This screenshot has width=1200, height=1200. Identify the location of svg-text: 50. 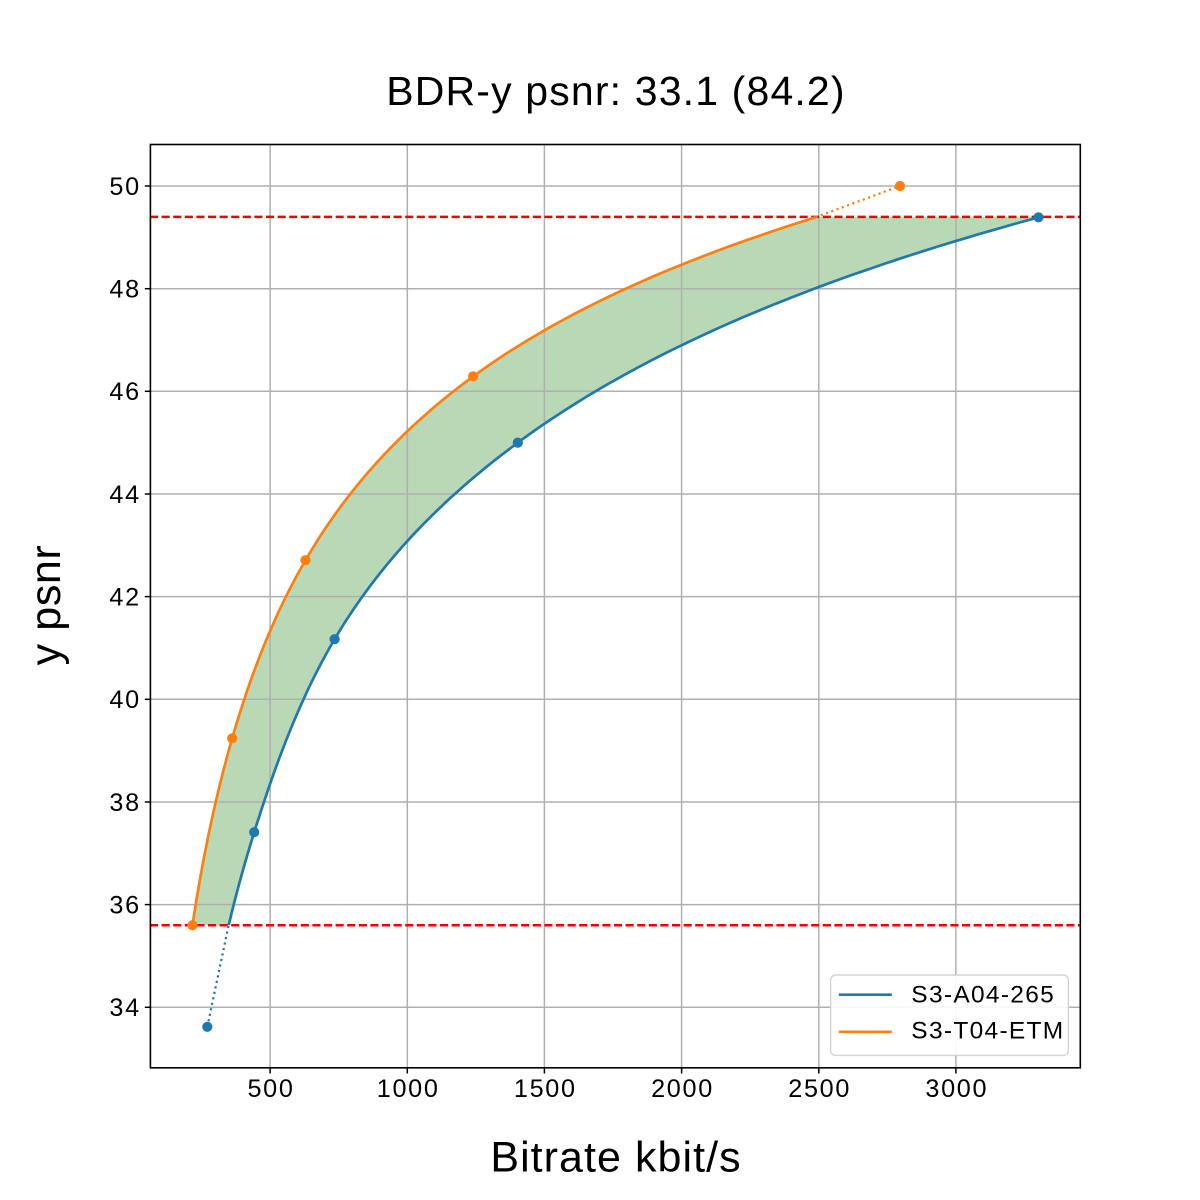
(124, 187).